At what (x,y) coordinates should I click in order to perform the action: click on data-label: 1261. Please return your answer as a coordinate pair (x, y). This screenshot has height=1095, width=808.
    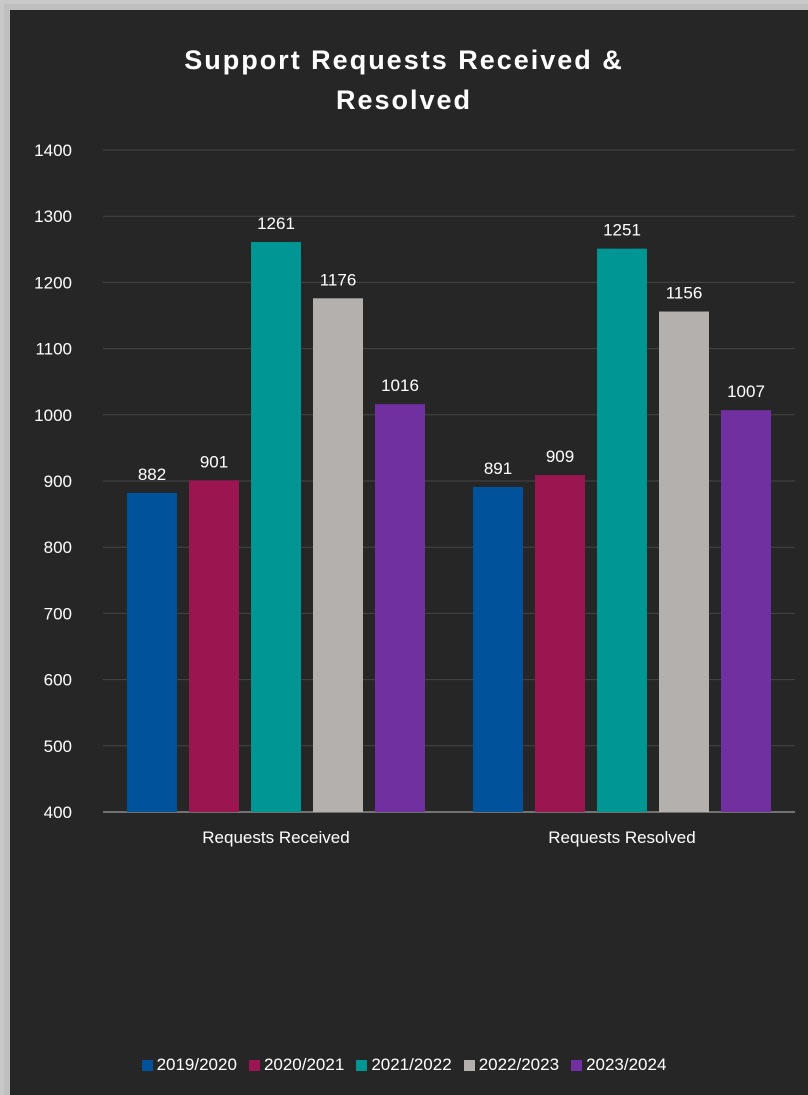
    Looking at the image, I should click on (276, 223).